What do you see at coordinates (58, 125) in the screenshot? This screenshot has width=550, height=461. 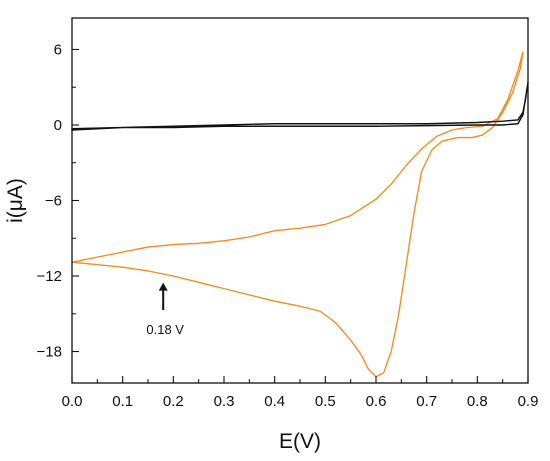 I see `y-tick-label: 0` at bounding box center [58, 125].